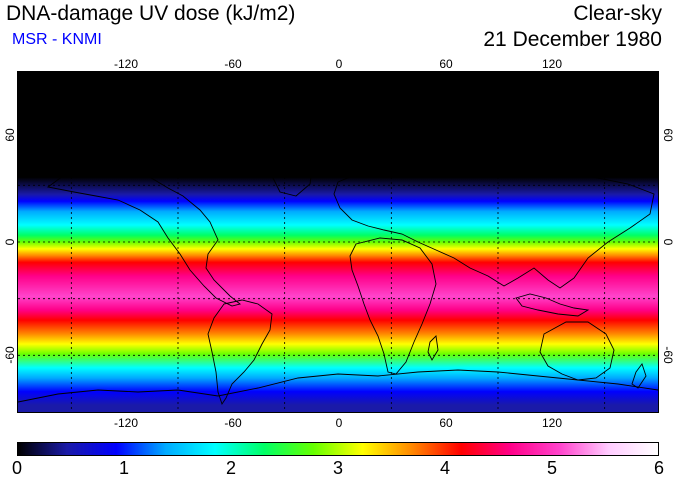 The height and width of the screenshot is (480, 678). What do you see at coordinates (552, 64) in the screenshot?
I see `lon-tick-top: 120` at bounding box center [552, 64].